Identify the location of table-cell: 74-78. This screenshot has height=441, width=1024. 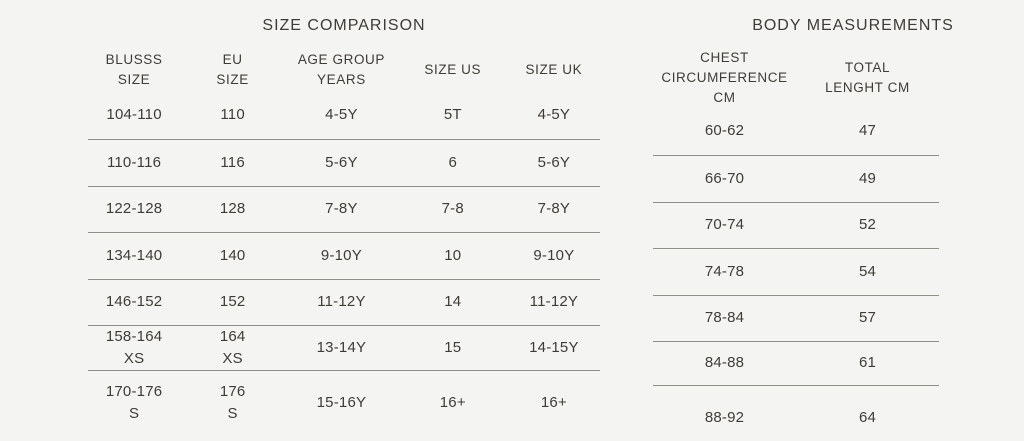
(724, 272).